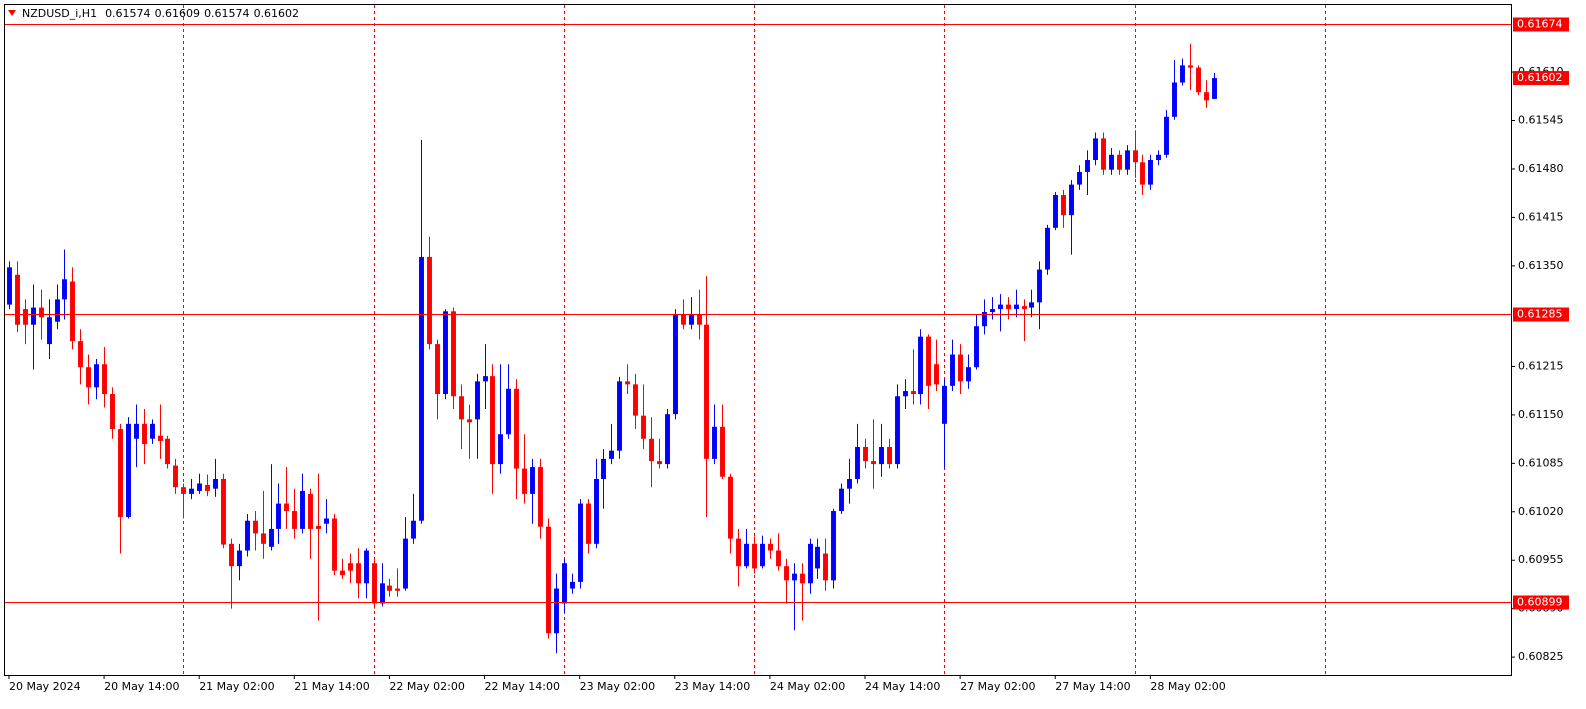  I want to click on x-tick-label: 20 May 2024, so click(45, 686).